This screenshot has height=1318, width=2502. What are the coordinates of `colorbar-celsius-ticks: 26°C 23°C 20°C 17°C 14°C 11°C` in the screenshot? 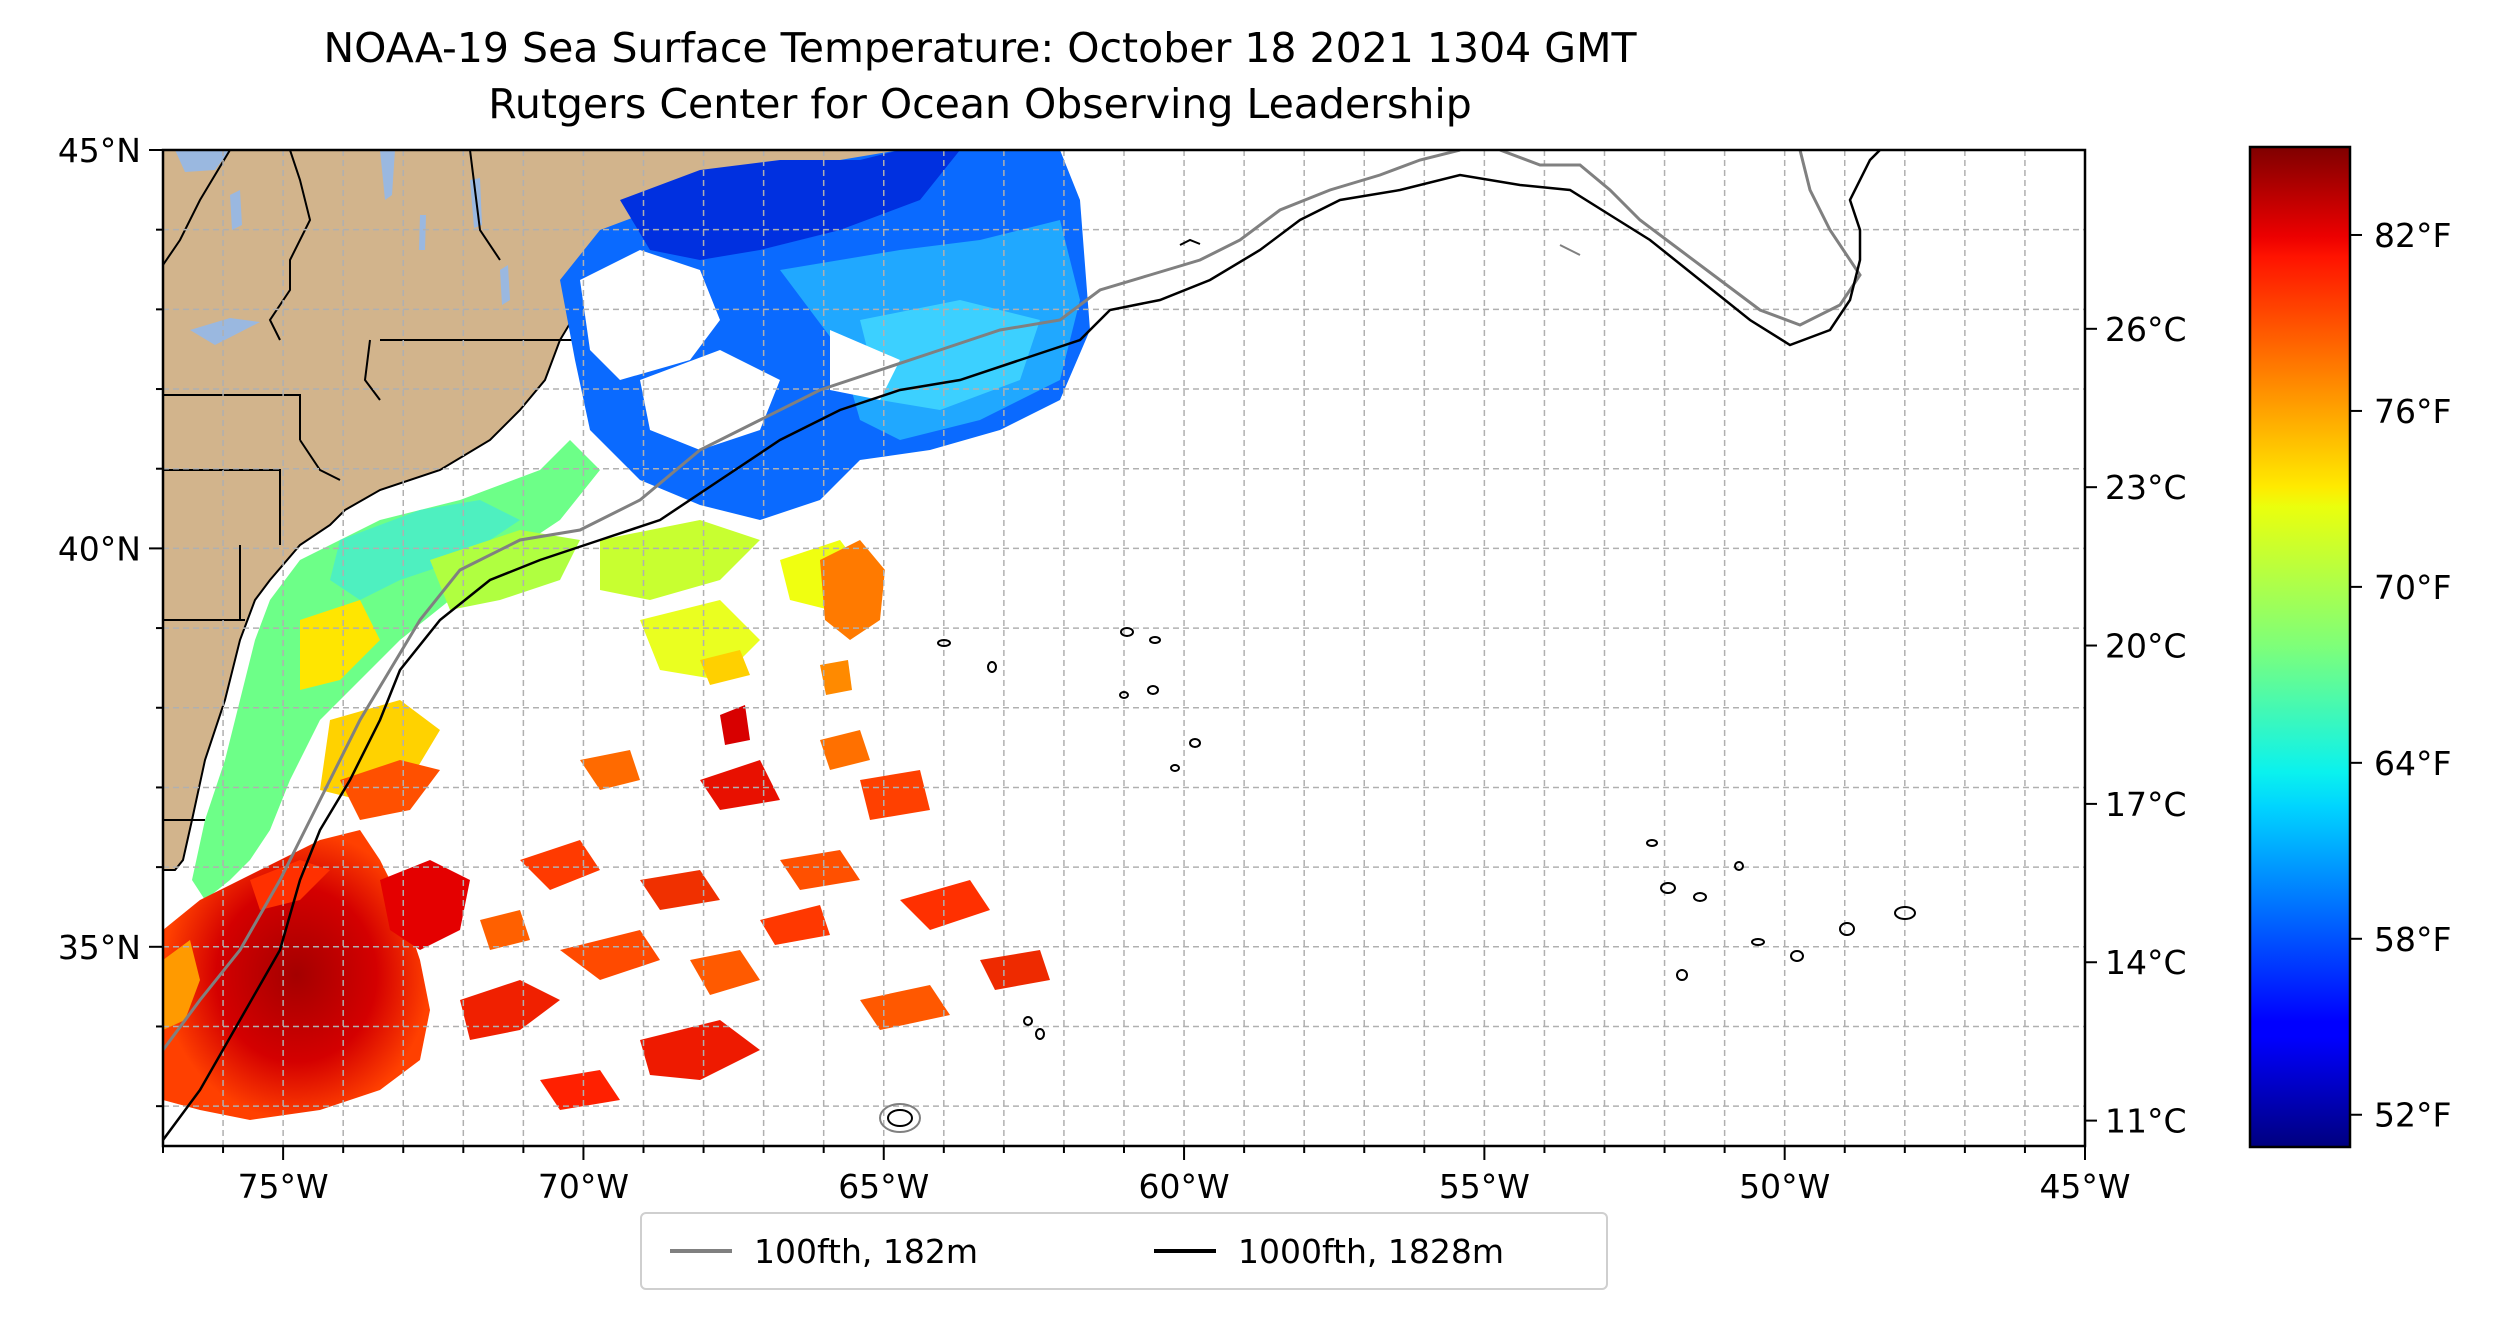 It's located at (2136, 725).